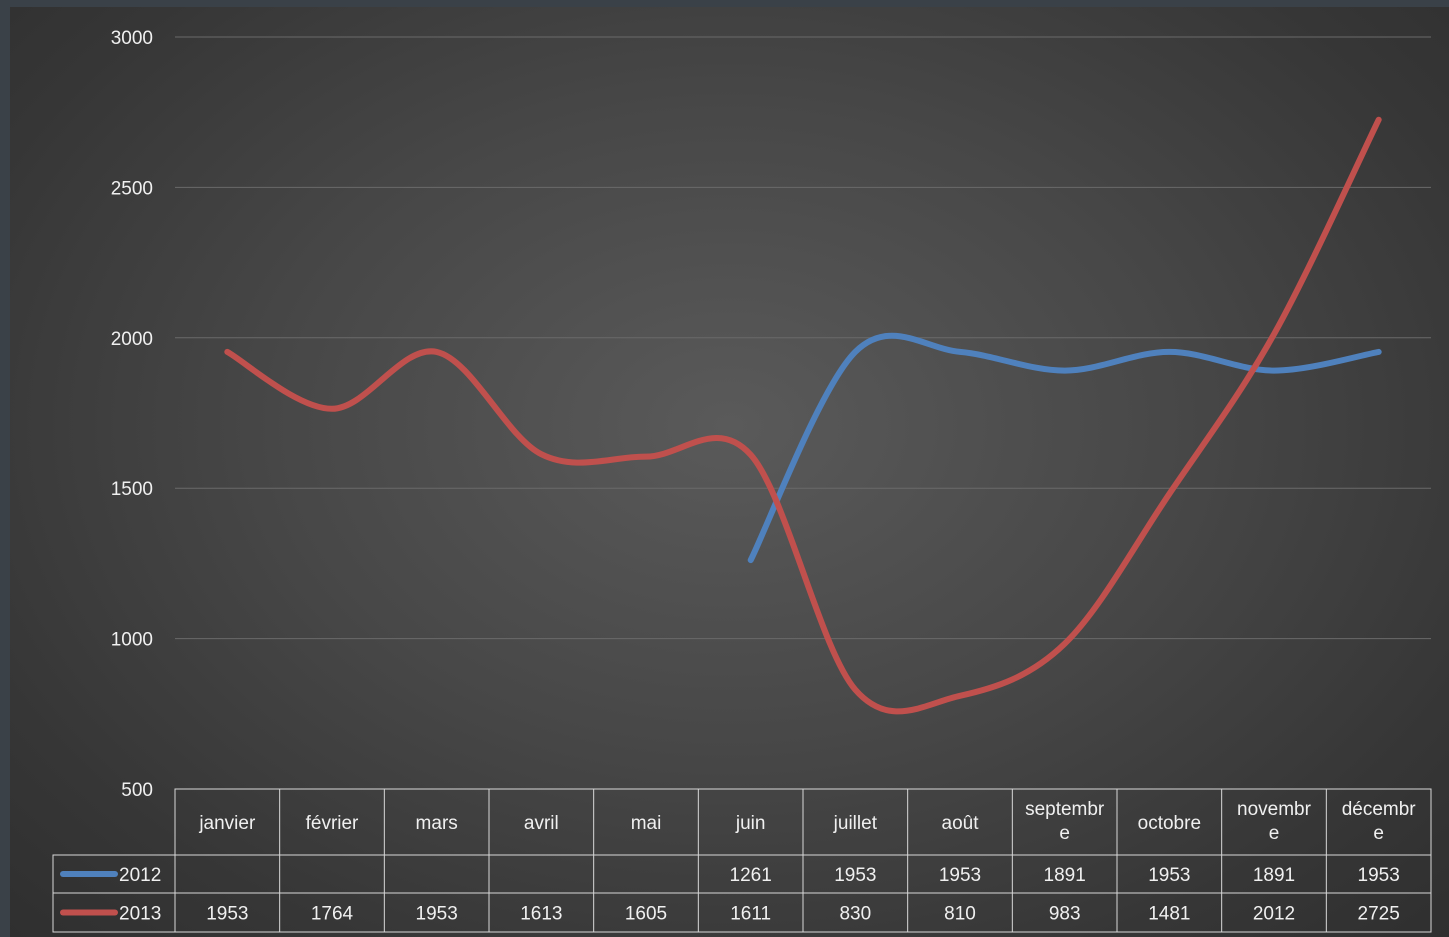  Describe the element at coordinates (750, 914) in the screenshot. I see `table-cell-value: 1611` at that location.